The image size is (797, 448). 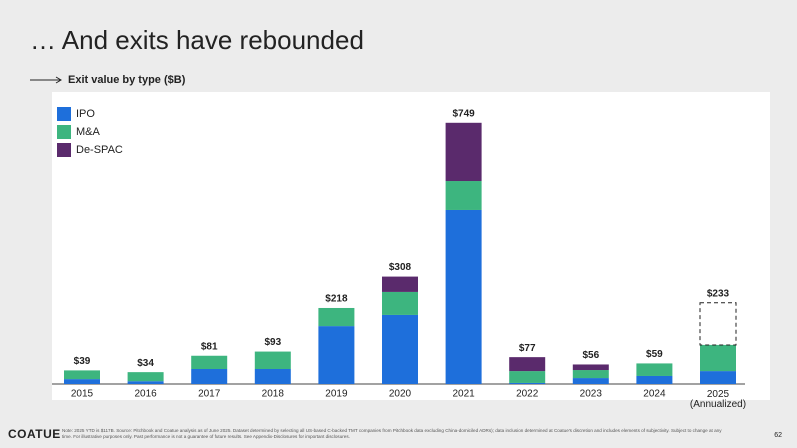 What do you see at coordinates (718, 399) in the screenshot?
I see `x-tick-label: 2025 (Annualized)` at bounding box center [718, 399].